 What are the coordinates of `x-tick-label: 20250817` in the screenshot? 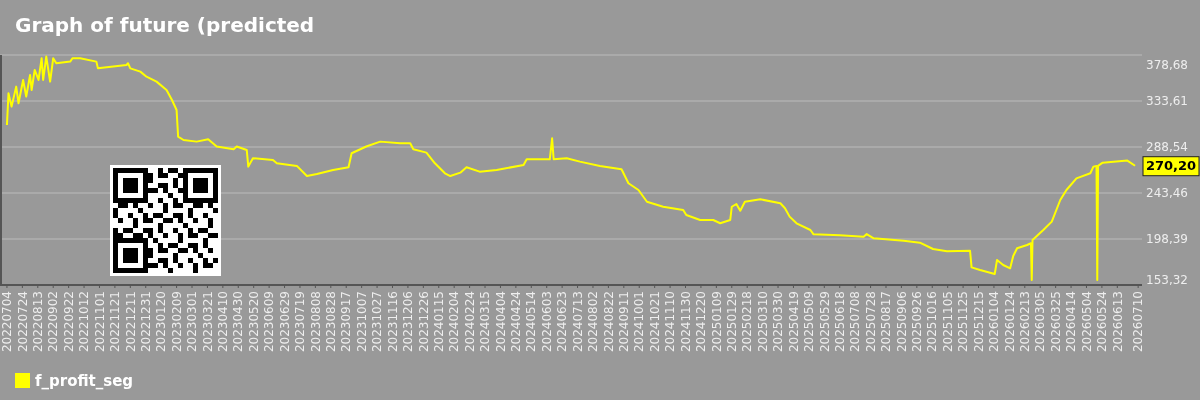 It's located at (886, 322).